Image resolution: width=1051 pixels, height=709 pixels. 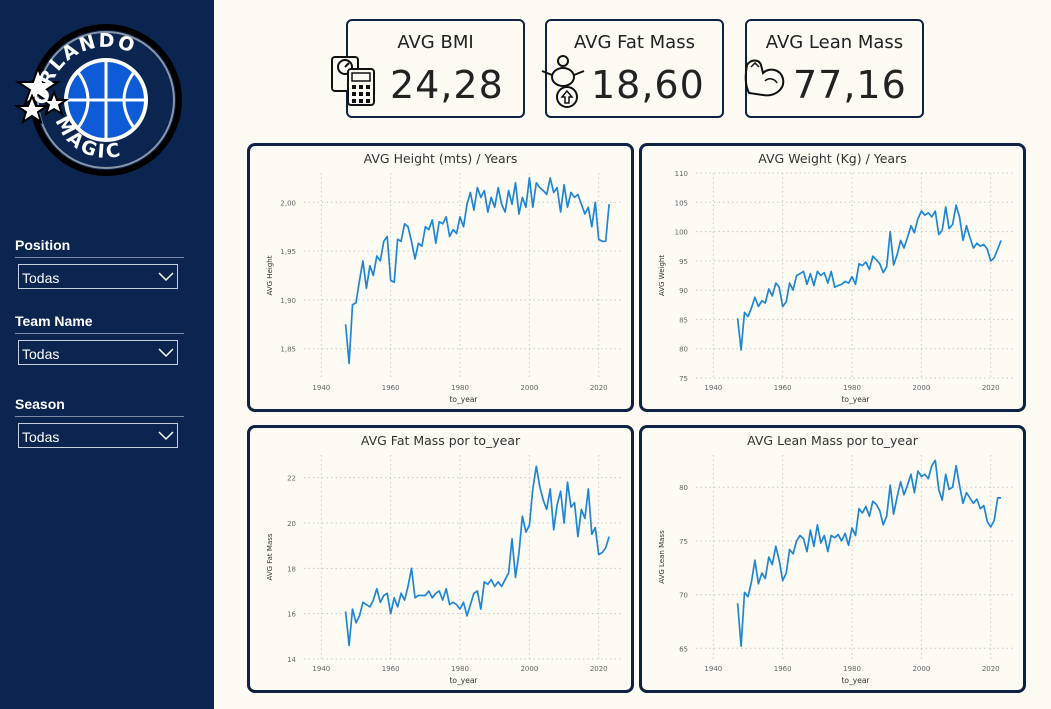 What do you see at coordinates (98, 276) in the screenshot?
I see `position-dropdown: Todas` at bounding box center [98, 276].